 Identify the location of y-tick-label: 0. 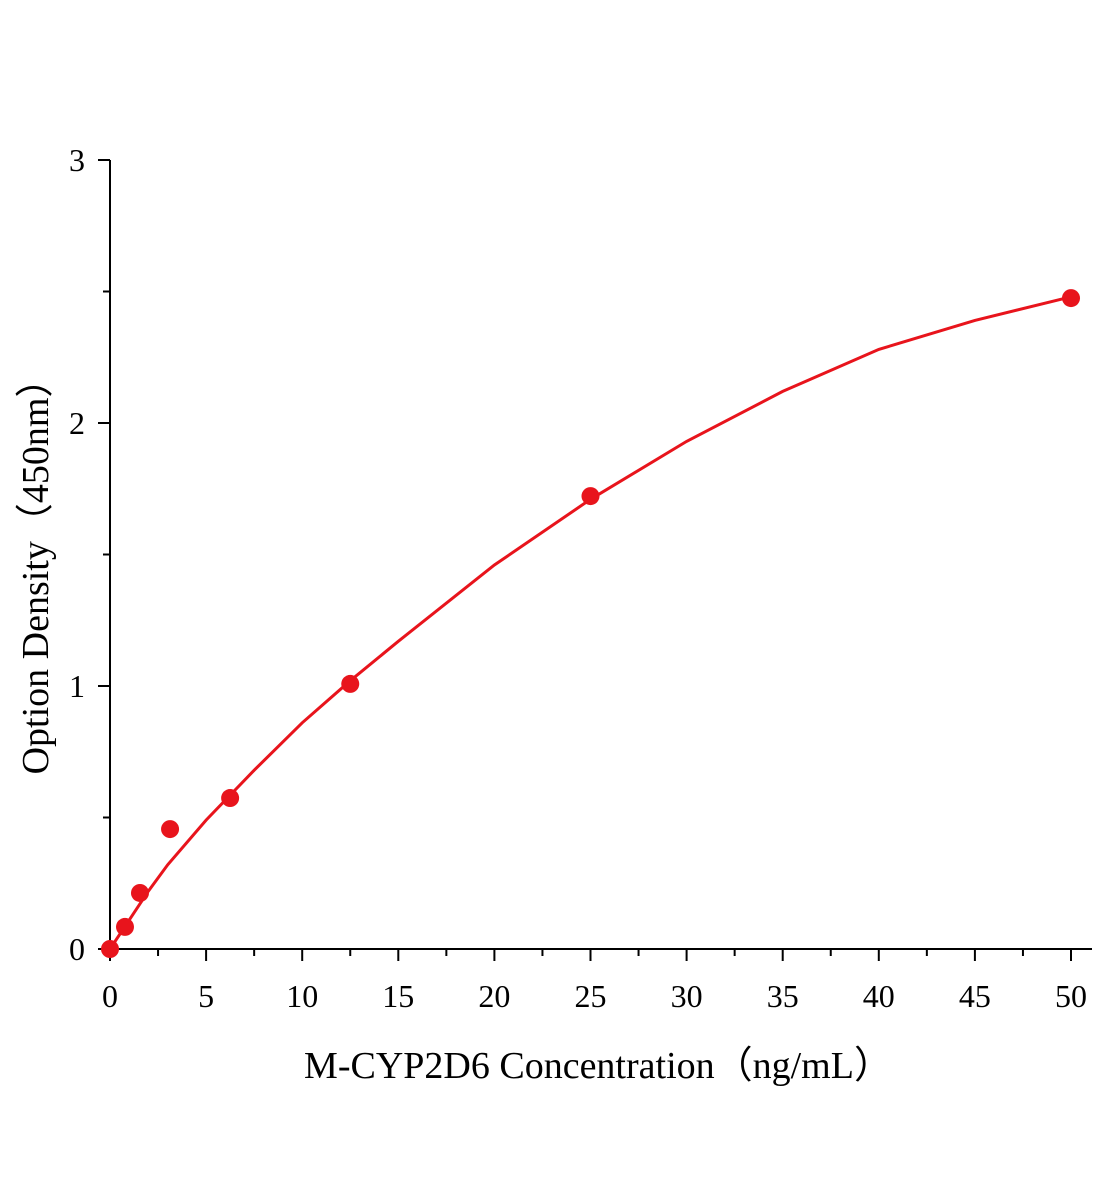
(77, 949).